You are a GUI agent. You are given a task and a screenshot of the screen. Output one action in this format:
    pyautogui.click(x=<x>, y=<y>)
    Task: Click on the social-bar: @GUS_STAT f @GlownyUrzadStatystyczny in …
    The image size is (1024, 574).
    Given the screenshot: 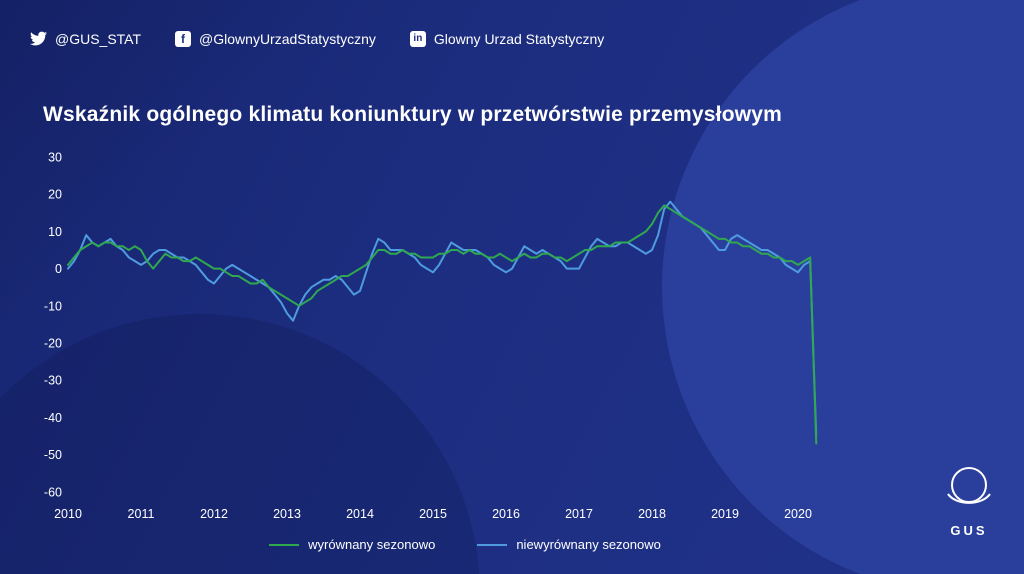 What is the action you would take?
    pyautogui.click(x=317, y=38)
    